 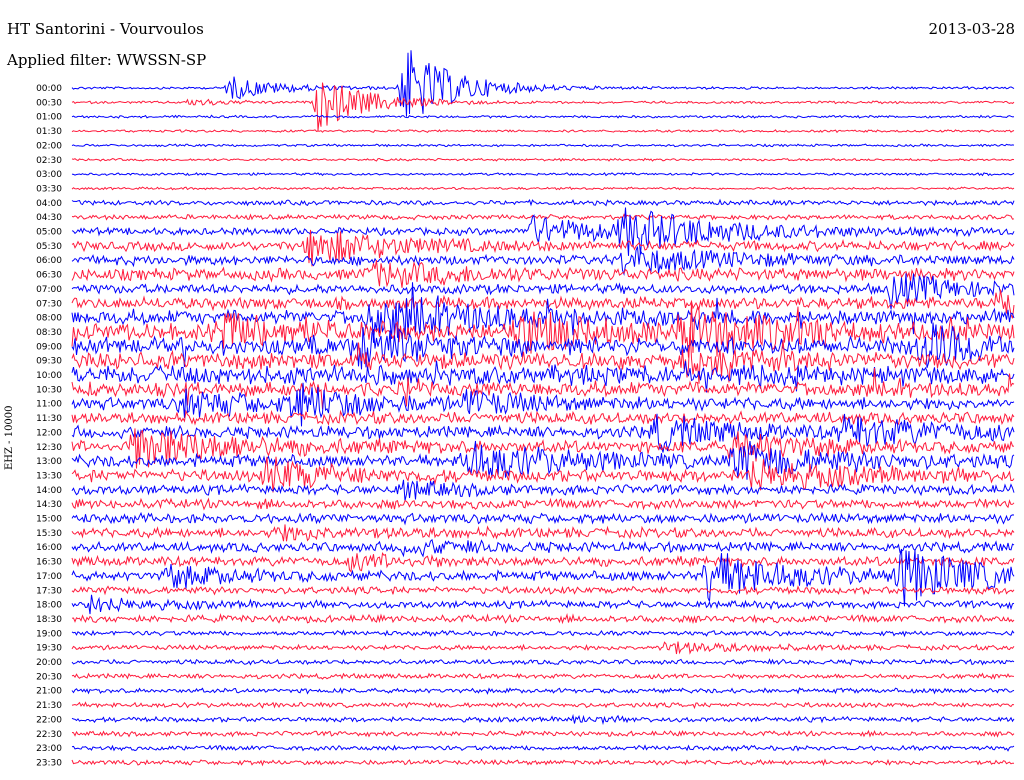 What do you see at coordinates (49, 433) in the screenshot?
I see `time-label-1200: 12:00` at bounding box center [49, 433].